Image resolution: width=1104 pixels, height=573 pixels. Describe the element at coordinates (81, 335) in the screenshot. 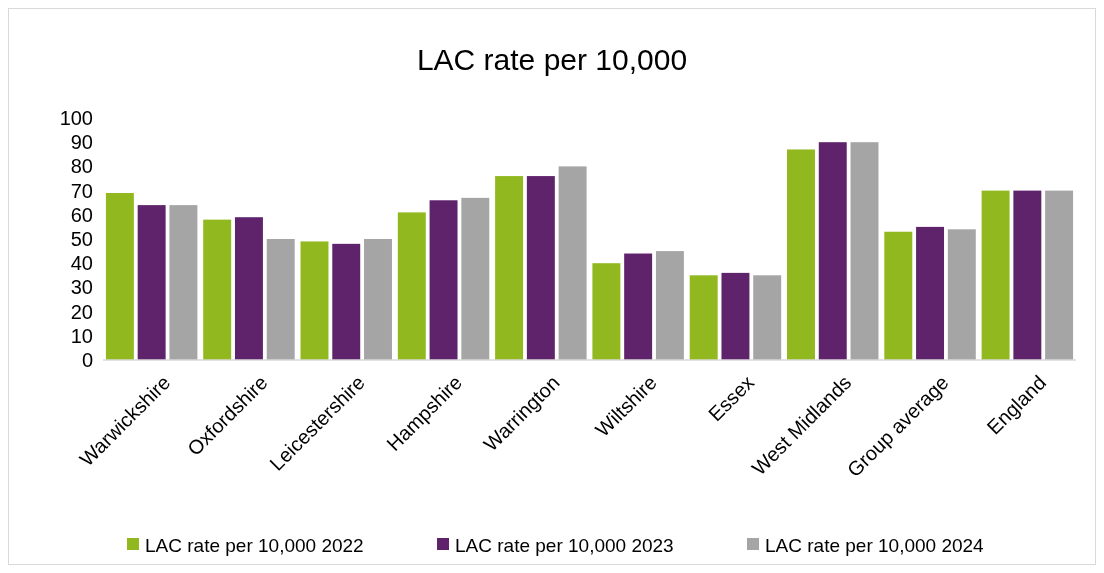

I see `y-tick-label: 10` at that location.